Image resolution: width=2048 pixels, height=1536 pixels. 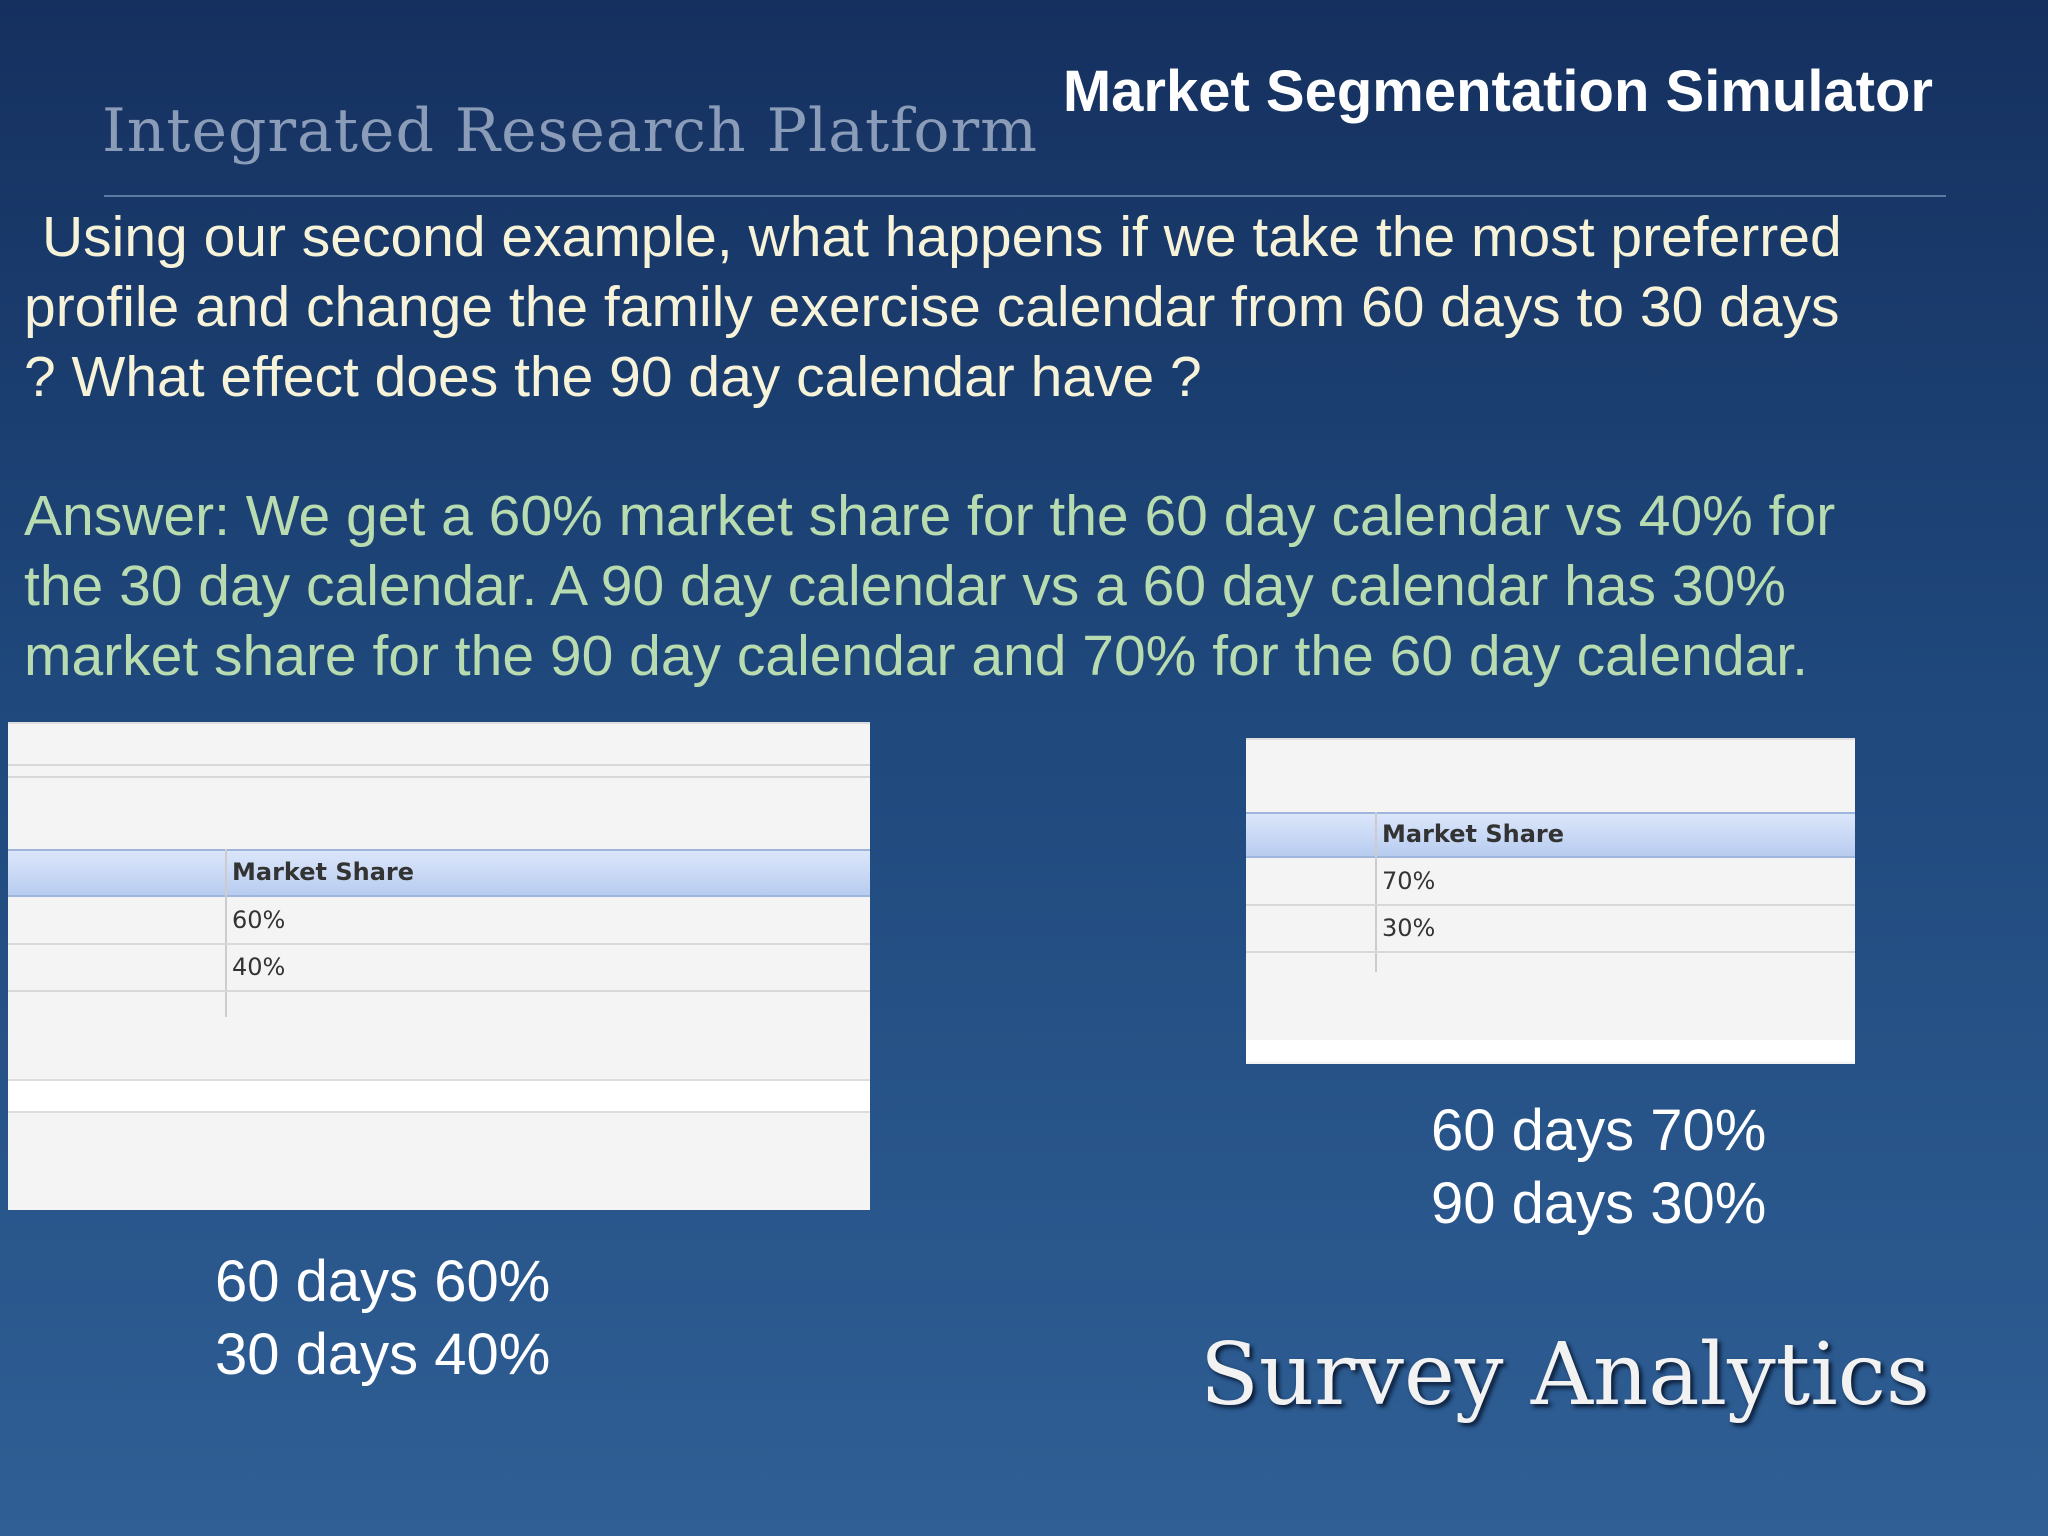 I want to click on caption: 60 days 70% 90 days 30%, so click(x=1598, y=1167).